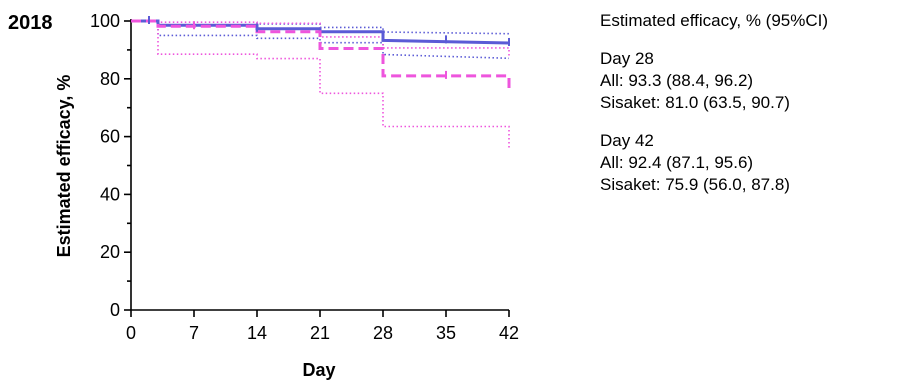 The image size is (906, 383). I want to click on x-tick-label: 42, so click(509, 333).